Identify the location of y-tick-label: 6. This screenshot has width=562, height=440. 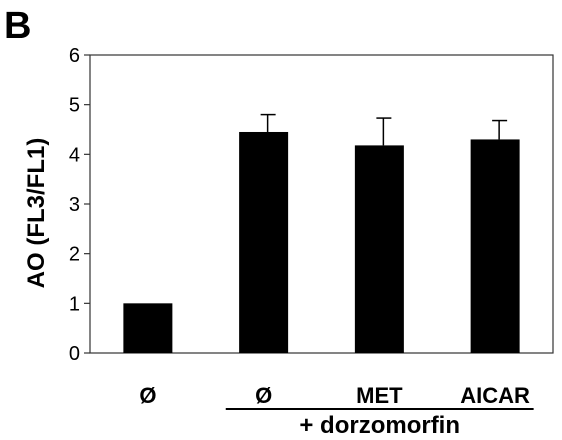
(74, 56).